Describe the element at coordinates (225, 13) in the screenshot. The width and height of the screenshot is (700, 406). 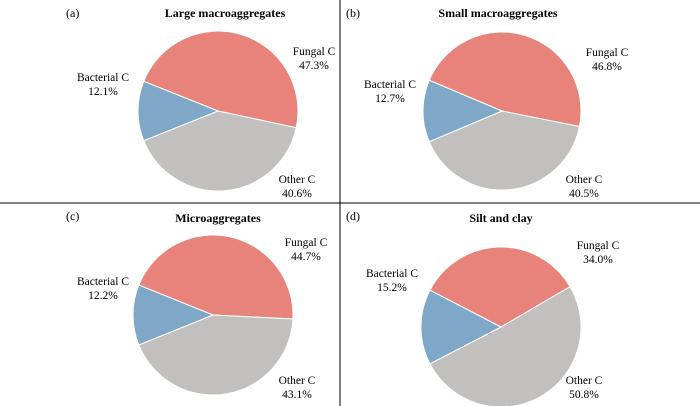
I see `panel-a-title: Large macroaggregates` at that location.